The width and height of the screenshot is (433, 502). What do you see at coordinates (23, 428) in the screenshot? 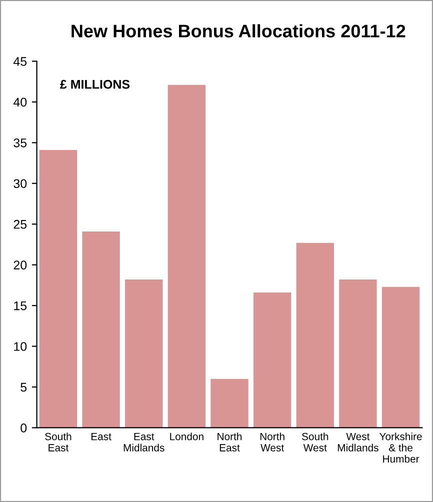
I see `y-tick-label: 0` at bounding box center [23, 428].